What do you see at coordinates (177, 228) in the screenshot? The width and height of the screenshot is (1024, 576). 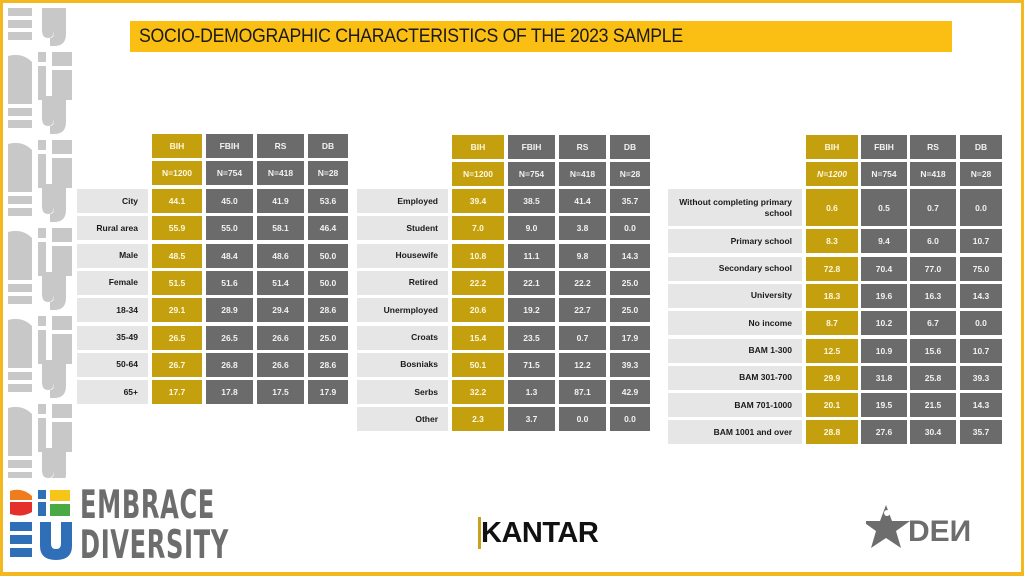 I see `table-cell-bih: 55.9` at bounding box center [177, 228].